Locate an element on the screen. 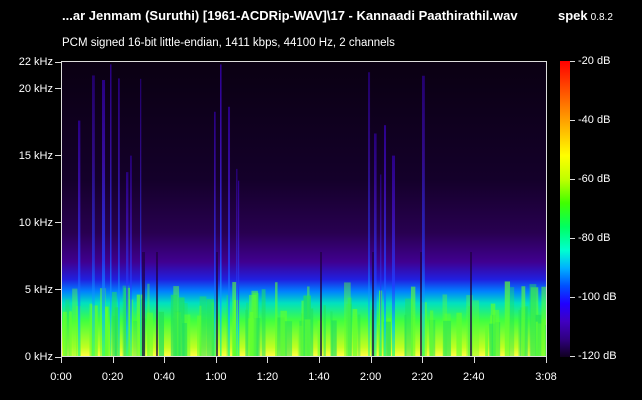 The image size is (642, 400). colorbar-tick-label: -100 dB is located at coordinates (597, 297).